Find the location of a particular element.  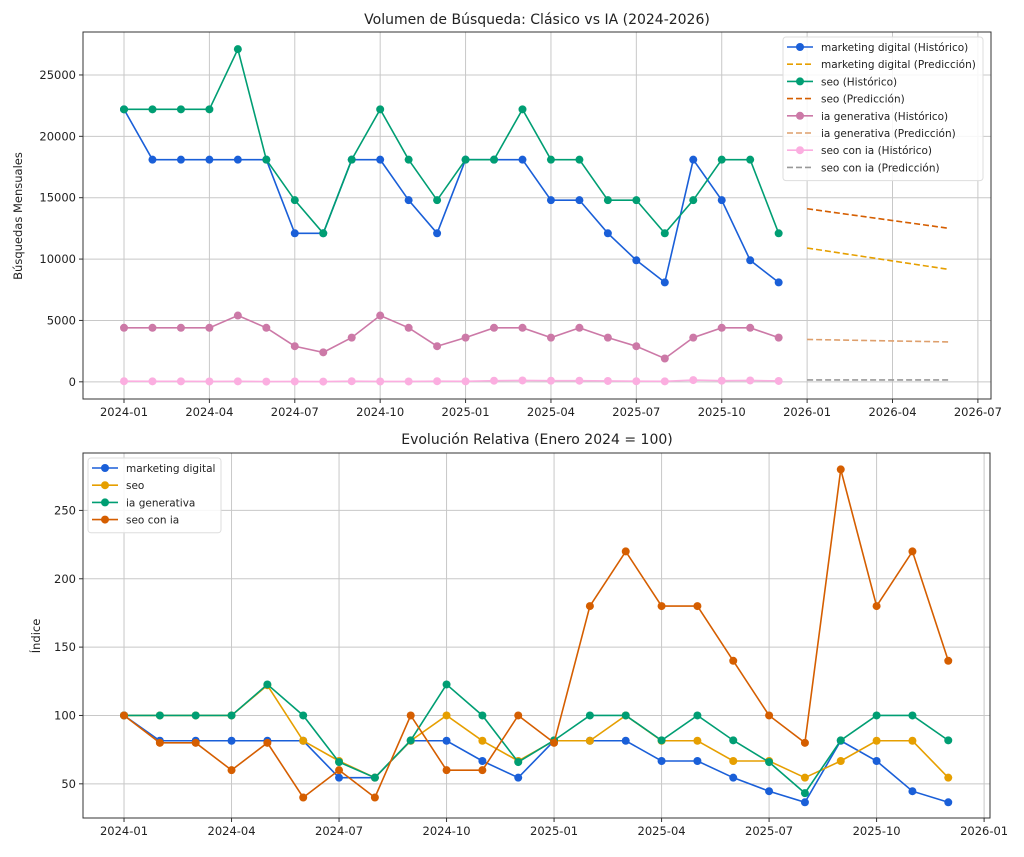

x-tick-label: 2024-07 is located at coordinates (339, 831).